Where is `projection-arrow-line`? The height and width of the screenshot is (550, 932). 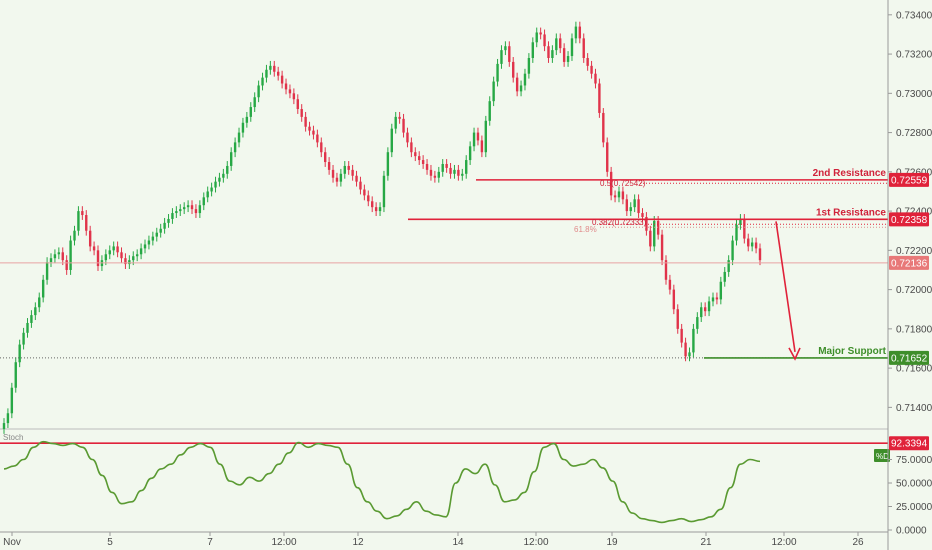 projection-arrow-line is located at coordinates (785, 287).